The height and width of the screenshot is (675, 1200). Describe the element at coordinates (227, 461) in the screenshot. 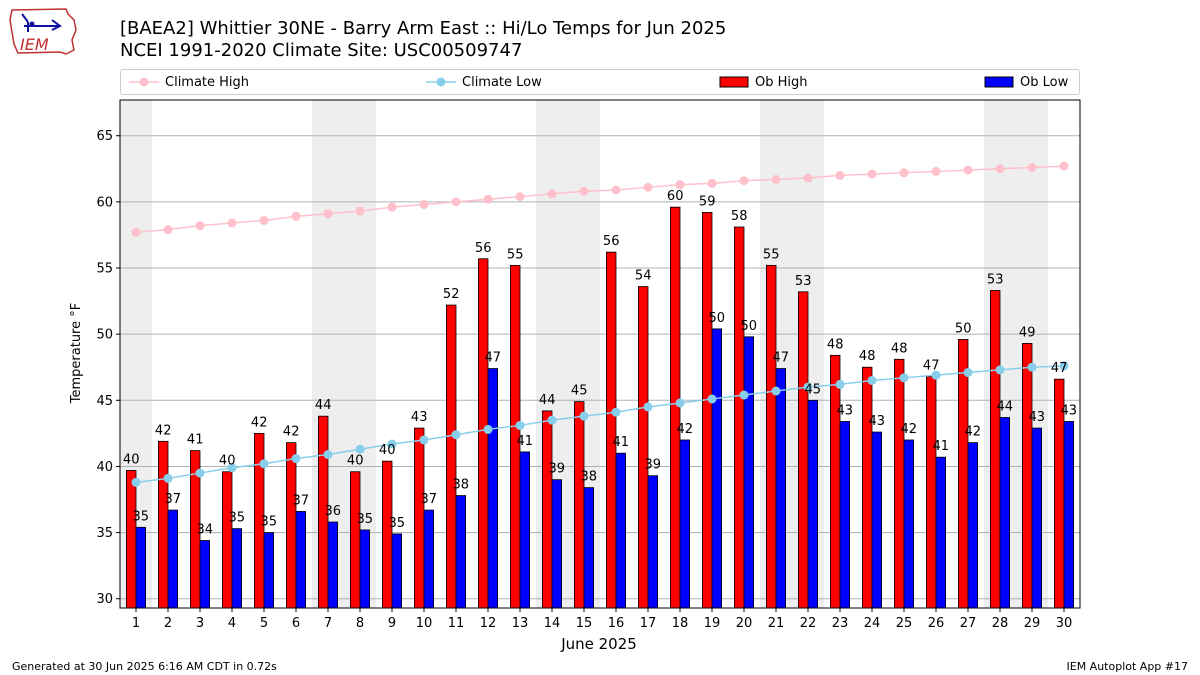

I see `ob-high-label: 40` at that location.